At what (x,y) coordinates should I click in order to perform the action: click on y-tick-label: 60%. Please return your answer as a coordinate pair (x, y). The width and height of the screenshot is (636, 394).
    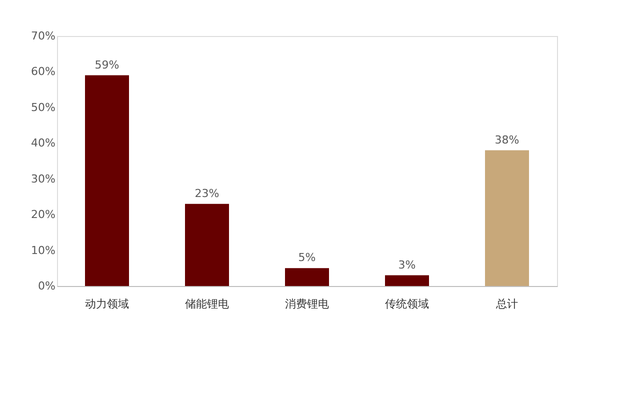
    Looking at the image, I should click on (43, 71).